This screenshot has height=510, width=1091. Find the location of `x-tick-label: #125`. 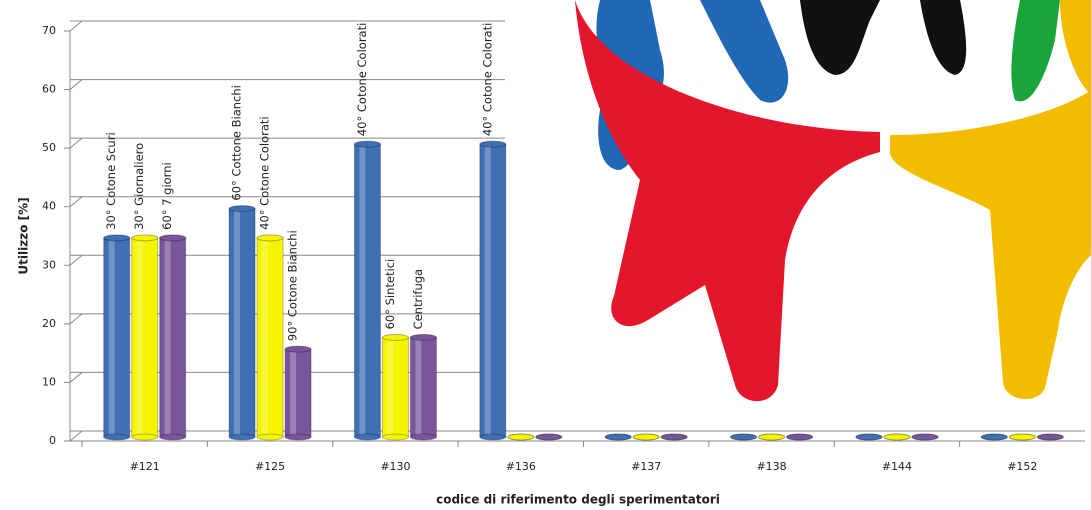

x-tick-label: #125 is located at coordinates (270, 466).